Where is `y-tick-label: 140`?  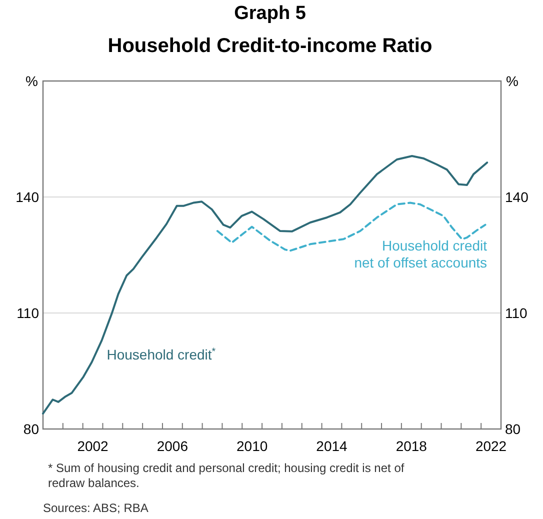
y-tick-label: 140 is located at coordinates (28, 197).